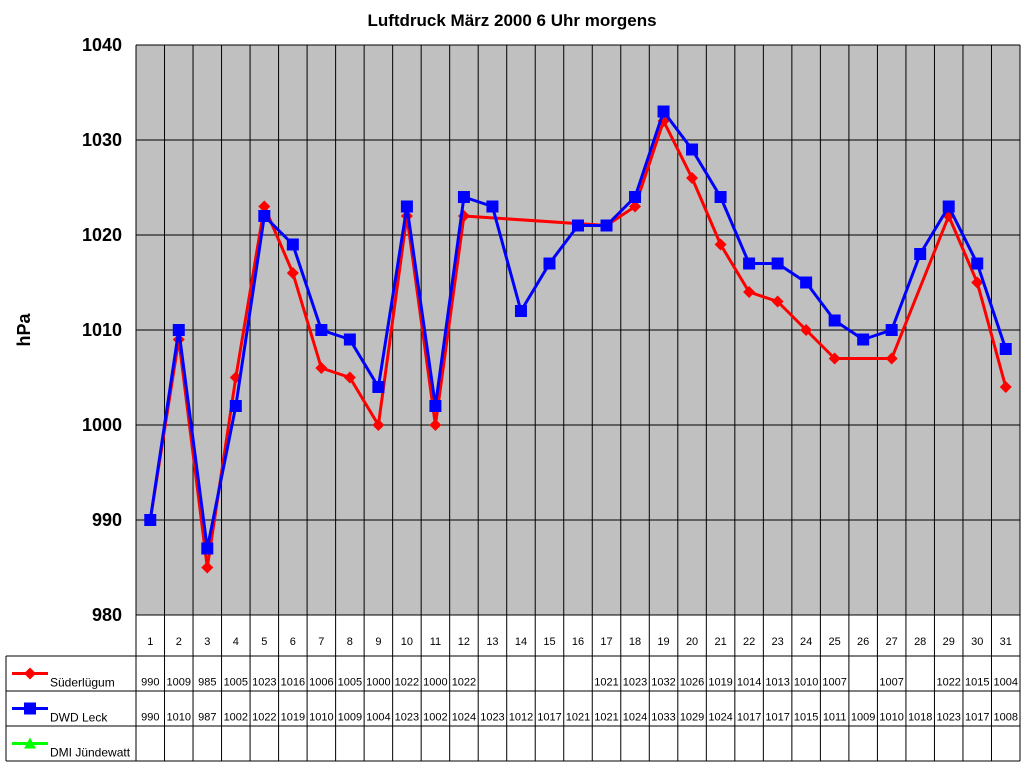  What do you see at coordinates (835, 642) in the screenshot?
I see `x-tick-label: 25` at bounding box center [835, 642].